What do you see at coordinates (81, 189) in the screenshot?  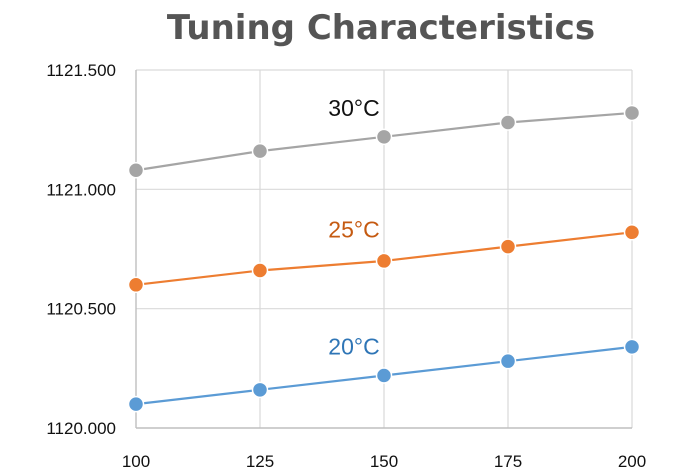 I see `y-tick-label: 1121.000` at bounding box center [81, 189].